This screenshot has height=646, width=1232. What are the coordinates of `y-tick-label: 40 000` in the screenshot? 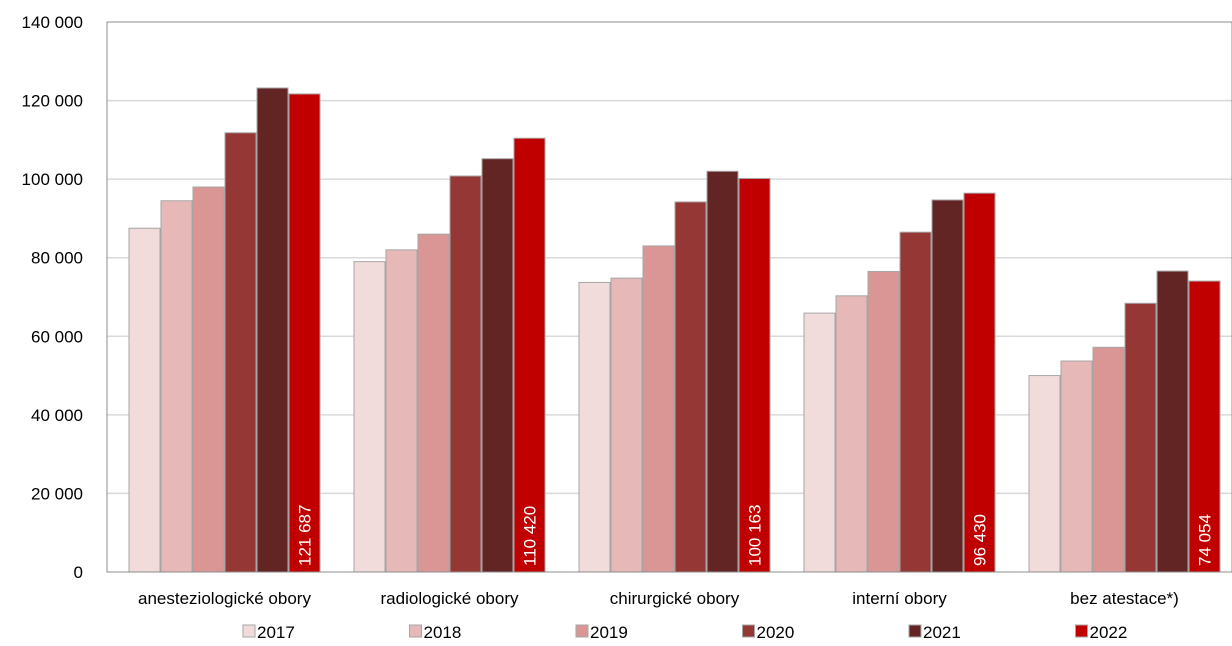 It's located at (57, 415).